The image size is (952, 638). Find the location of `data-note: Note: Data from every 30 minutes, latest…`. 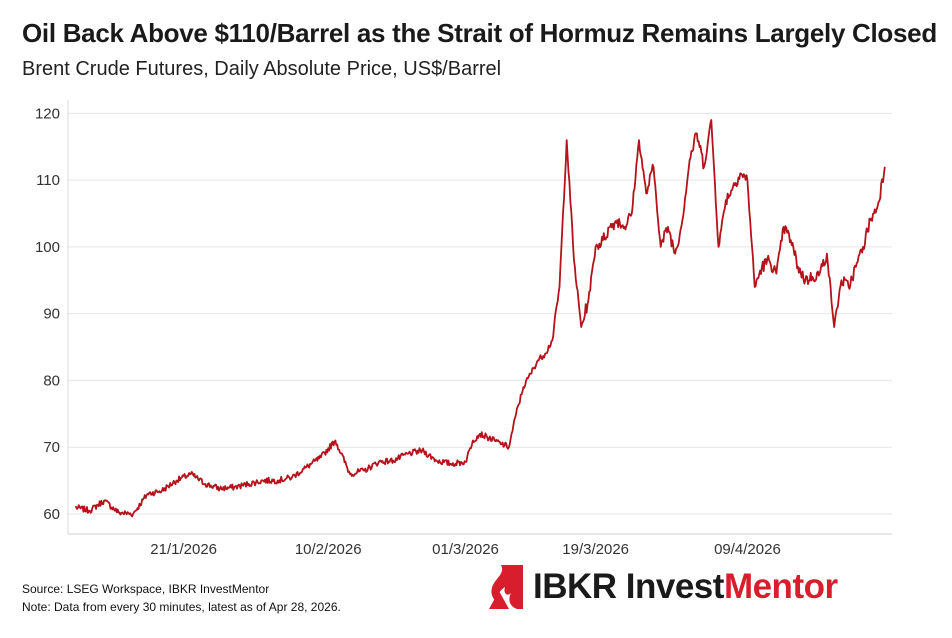

data-note: Note: Data from every 30 minutes, latest… is located at coordinates (181, 607).